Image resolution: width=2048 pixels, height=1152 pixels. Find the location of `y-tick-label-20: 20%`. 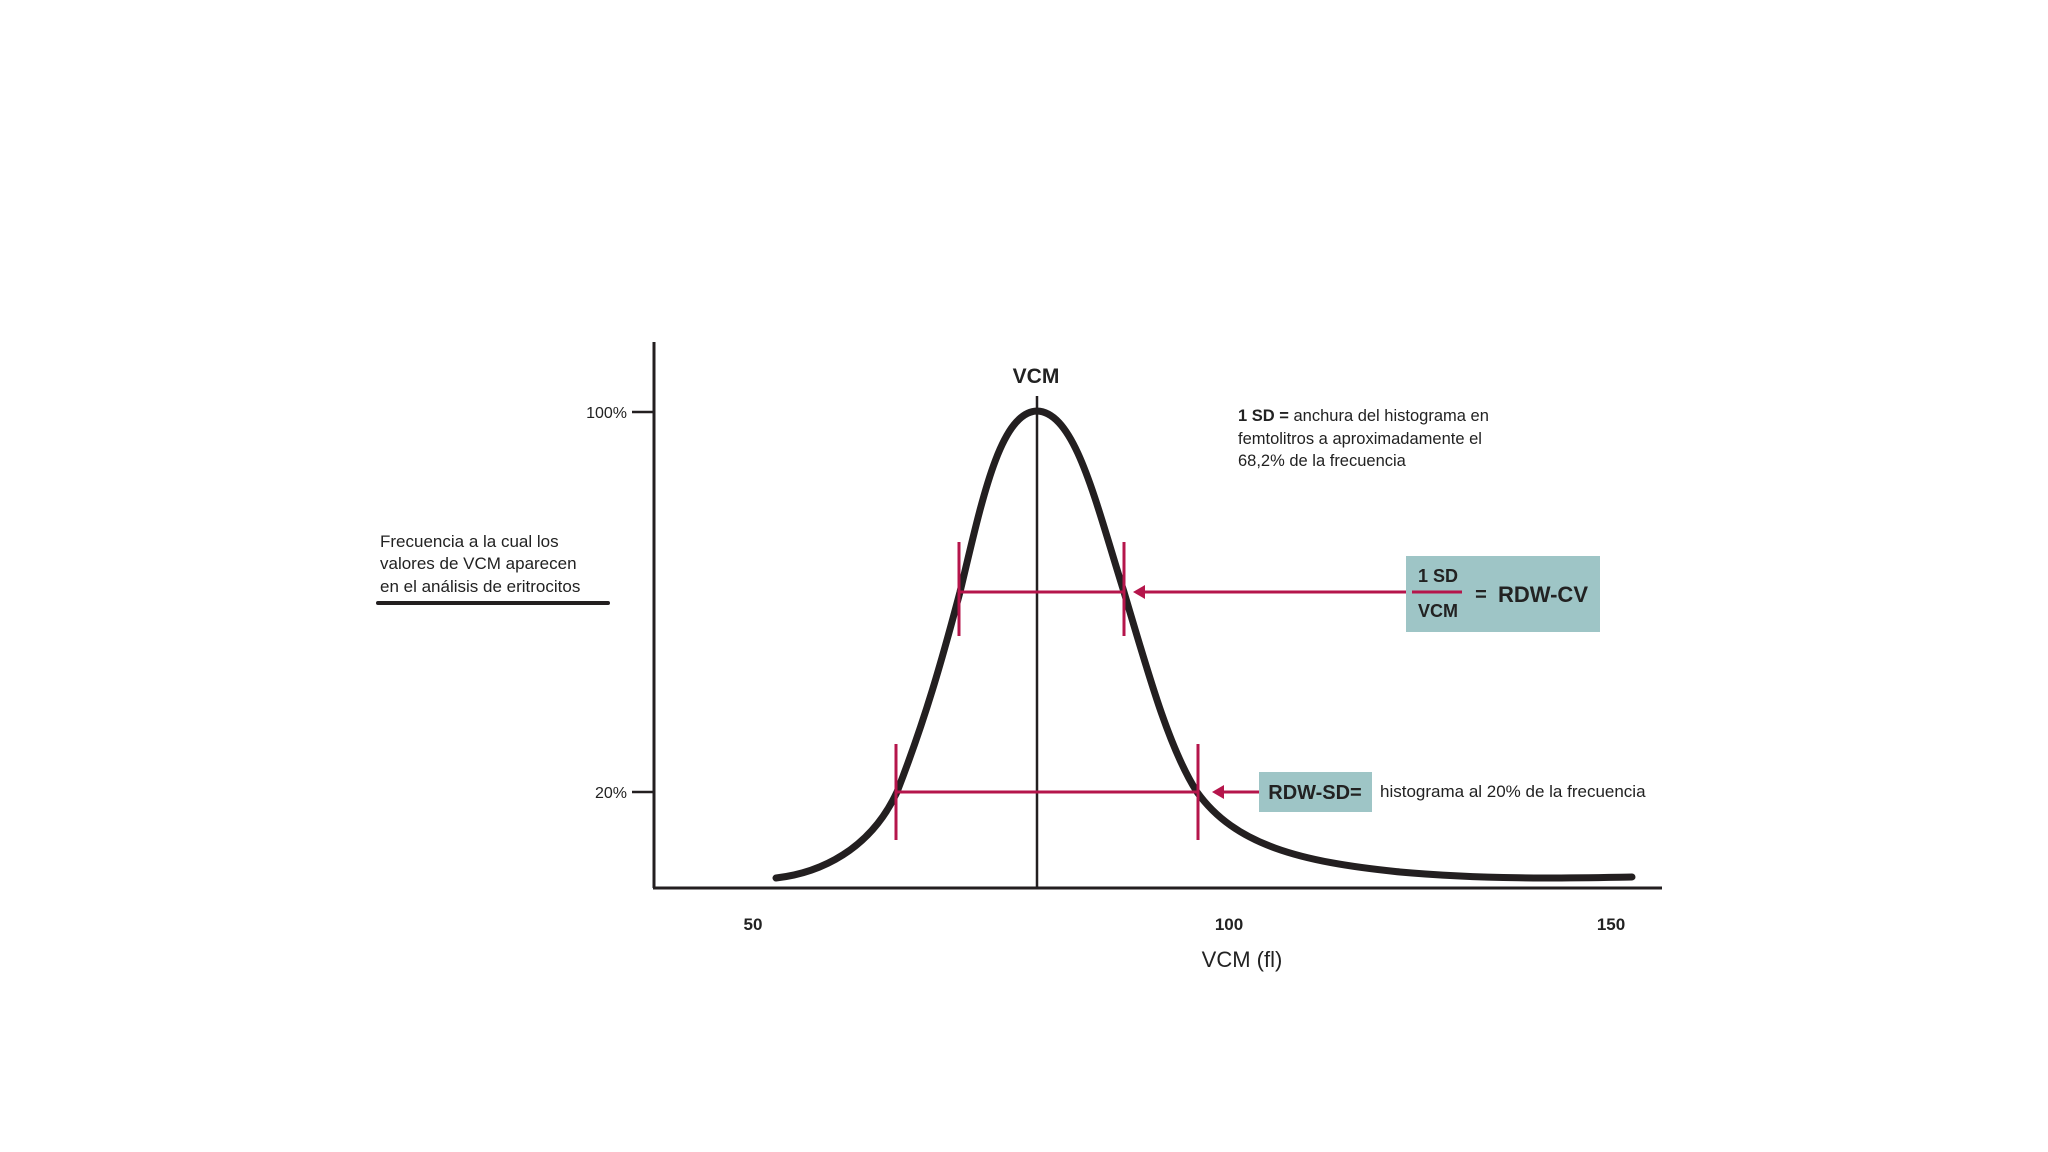

y-tick-label-20: 20% is located at coordinates (611, 793).